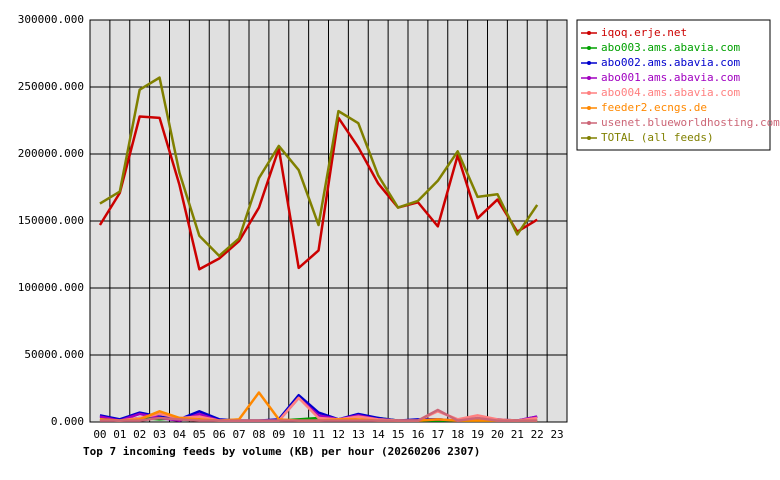  I want to click on x-tick-label: 23, so click(556, 434).